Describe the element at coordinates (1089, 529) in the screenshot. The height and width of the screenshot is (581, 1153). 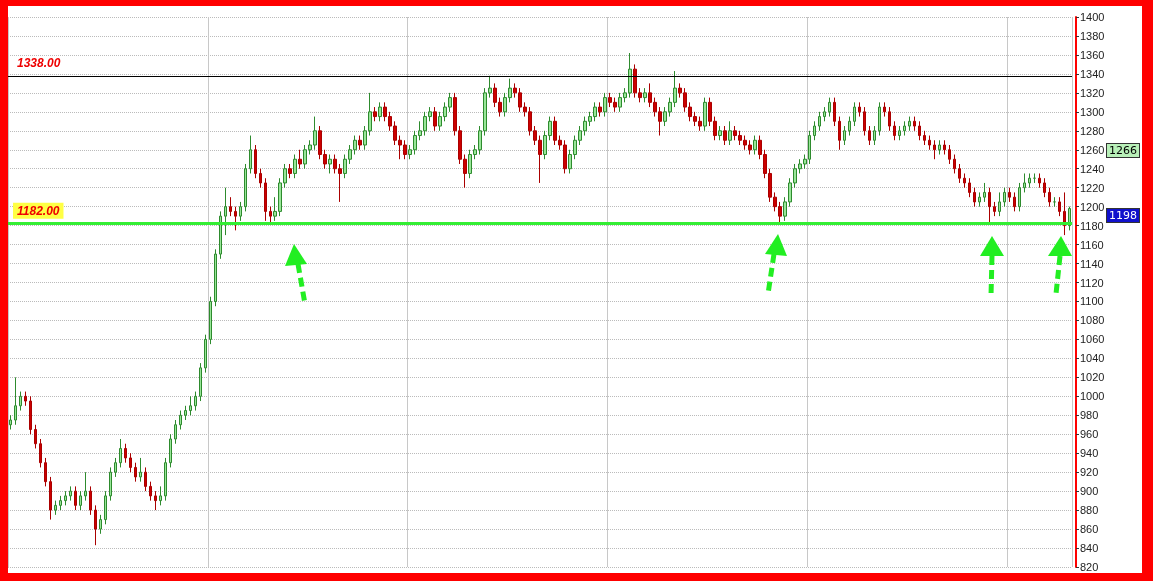
I see `y-tick-label: 860` at that location.